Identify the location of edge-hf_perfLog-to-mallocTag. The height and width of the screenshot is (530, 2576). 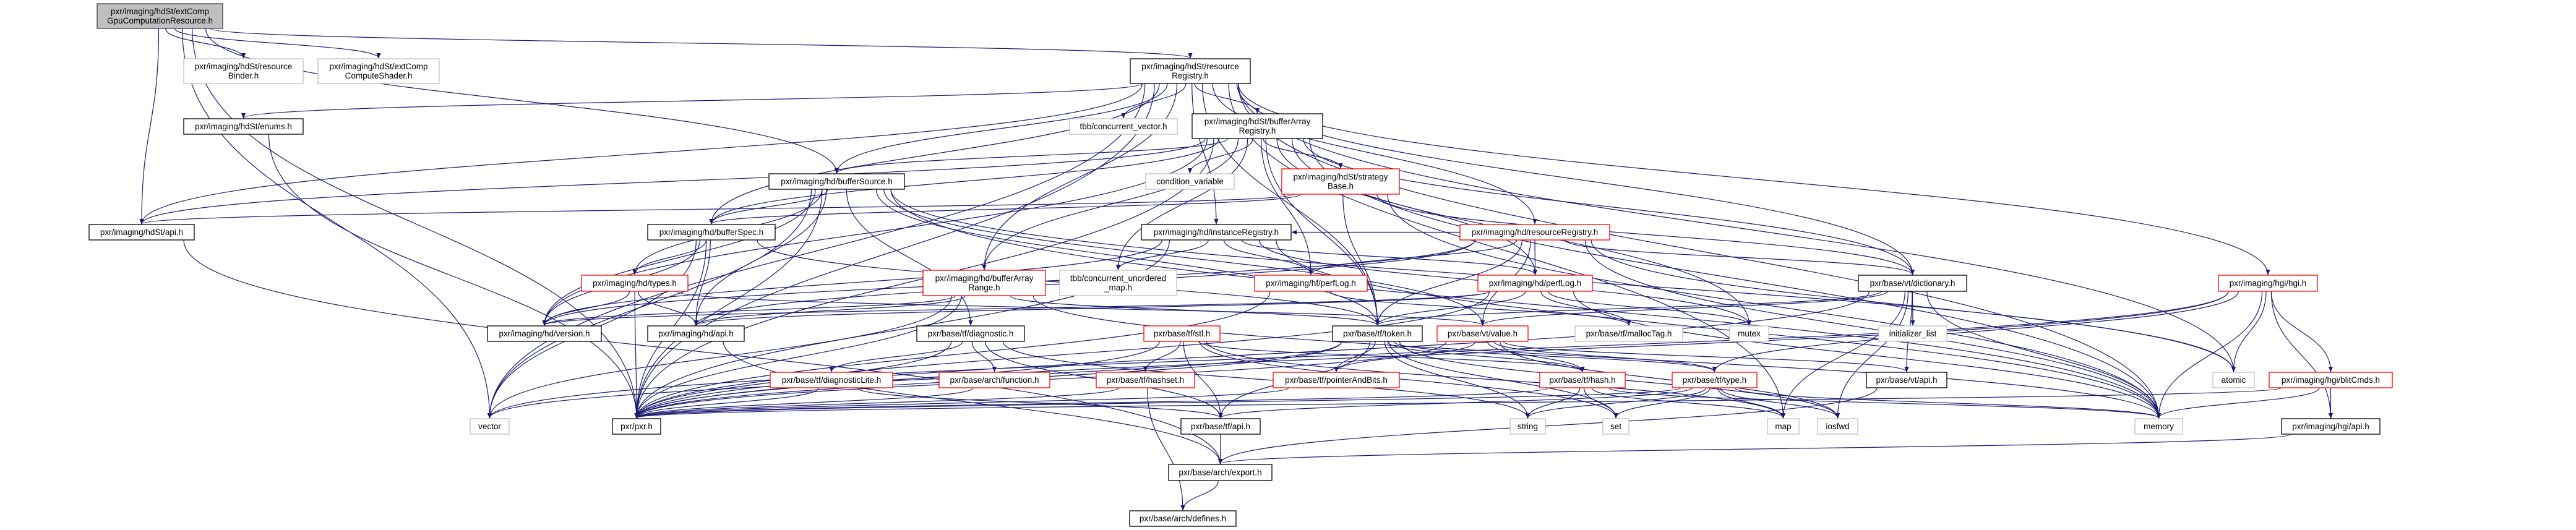
(1480, 308).